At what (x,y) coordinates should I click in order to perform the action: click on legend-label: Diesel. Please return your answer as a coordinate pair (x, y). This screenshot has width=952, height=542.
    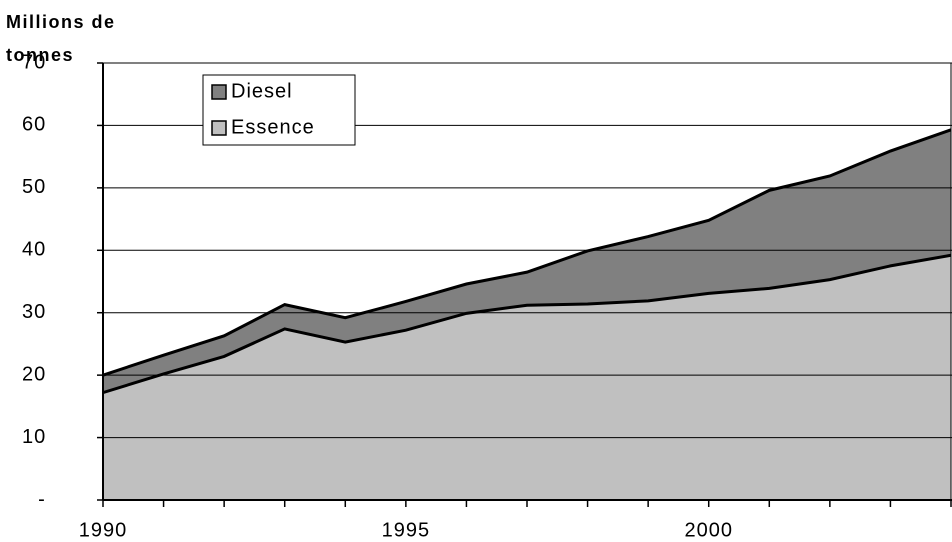
    Looking at the image, I should click on (262, 91).